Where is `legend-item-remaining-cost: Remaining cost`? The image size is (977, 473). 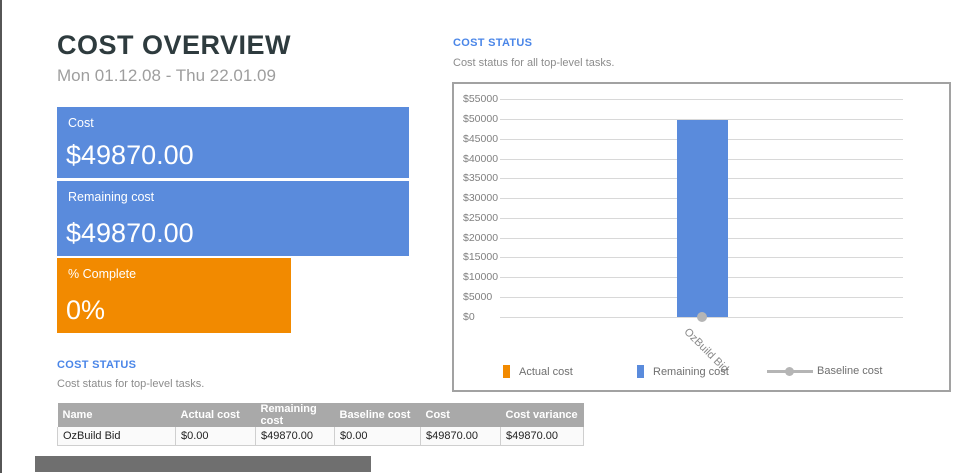 legend-item-remaining-cost: Remaining cost is located at coordinates (683, 371).